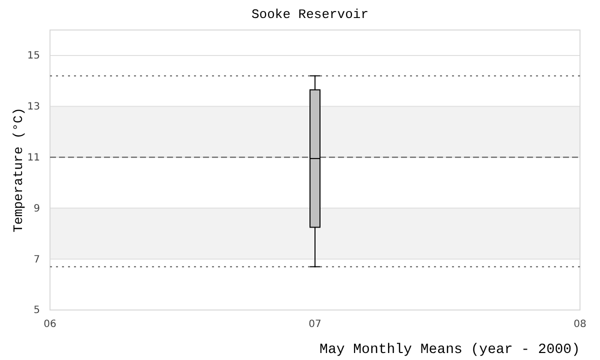 This screenshot has width=600, height=360. What do you see at coordinates (33, 56) in the screenshot?
I see `y-tick-label: 15` at bounding box center [33, 56].